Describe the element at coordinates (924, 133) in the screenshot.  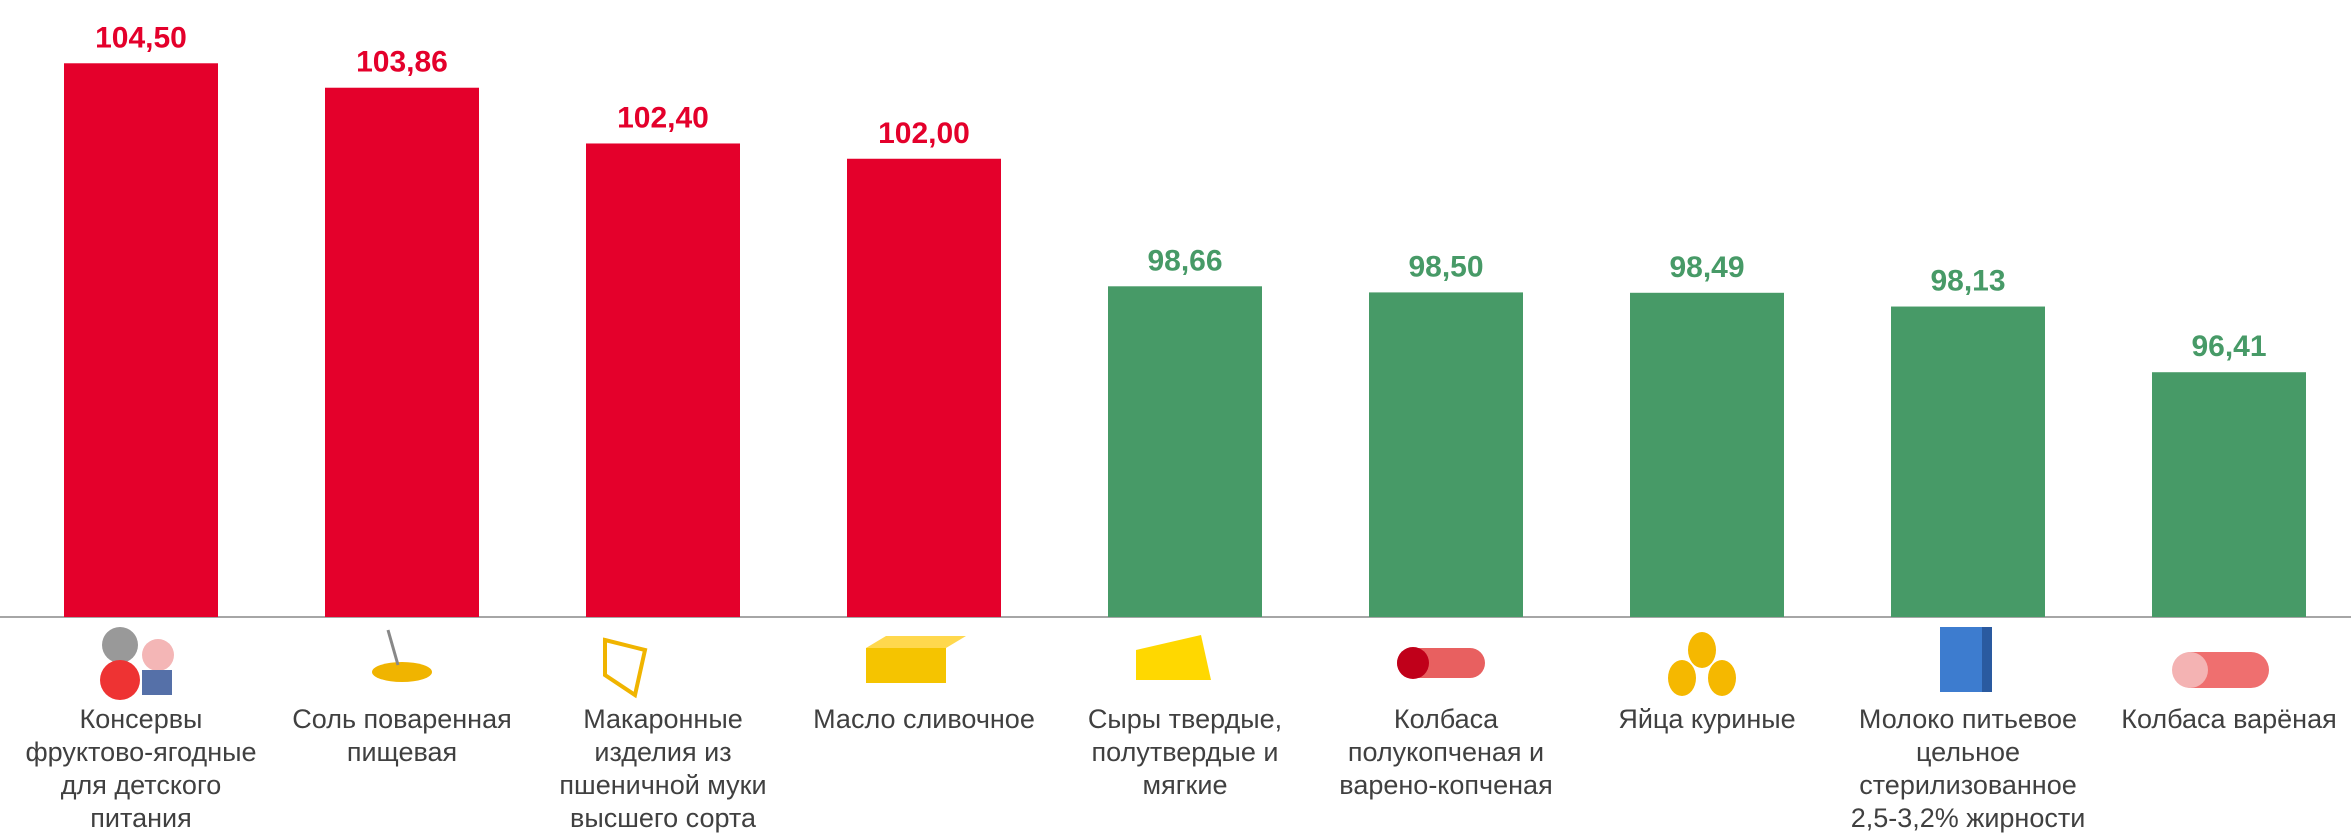
I see `value-label: 102,00` at that location.